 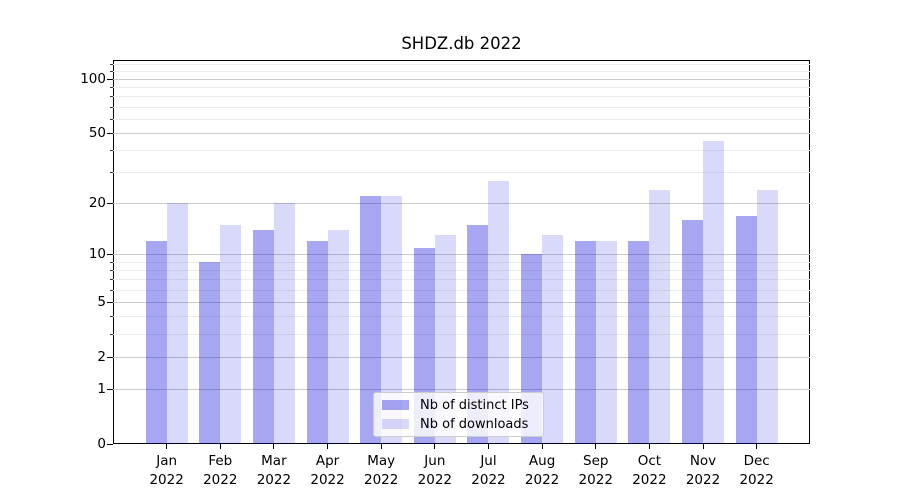 What do you see at coordinates (639, 342) in the screenshot?
I see `bar-distinct-ips-oct` at bounding box center [639, 342].